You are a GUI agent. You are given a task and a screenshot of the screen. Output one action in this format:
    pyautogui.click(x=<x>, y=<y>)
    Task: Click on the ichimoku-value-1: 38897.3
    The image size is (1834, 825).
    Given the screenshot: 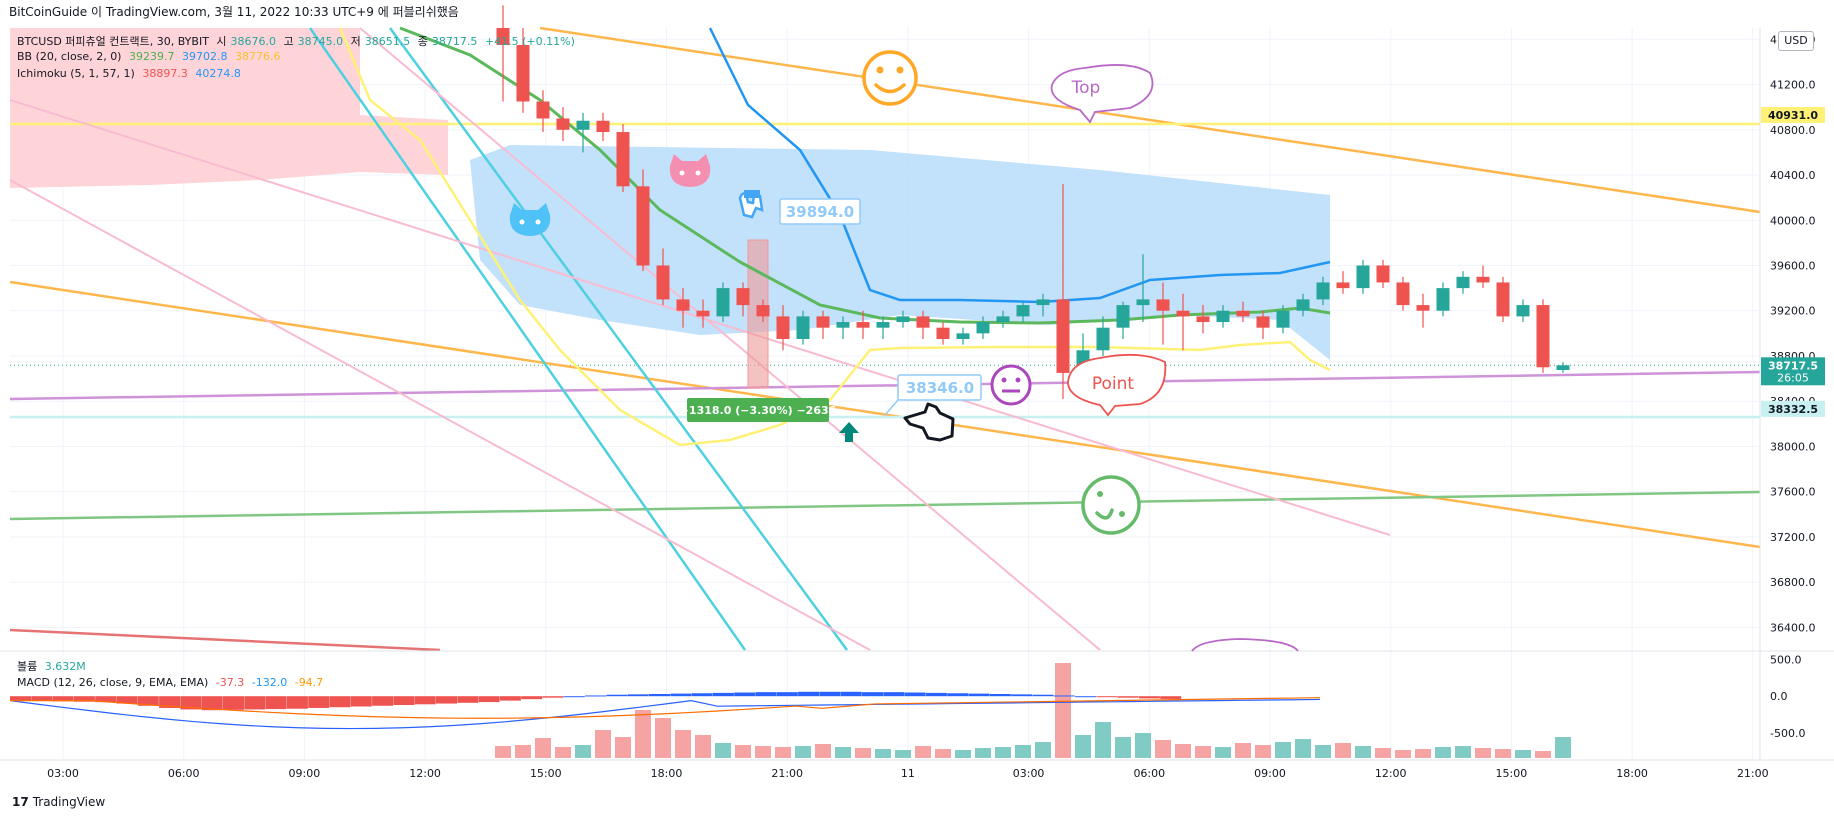 What is the action you would take?
    pyautogui.click(x=165, y=73)
    